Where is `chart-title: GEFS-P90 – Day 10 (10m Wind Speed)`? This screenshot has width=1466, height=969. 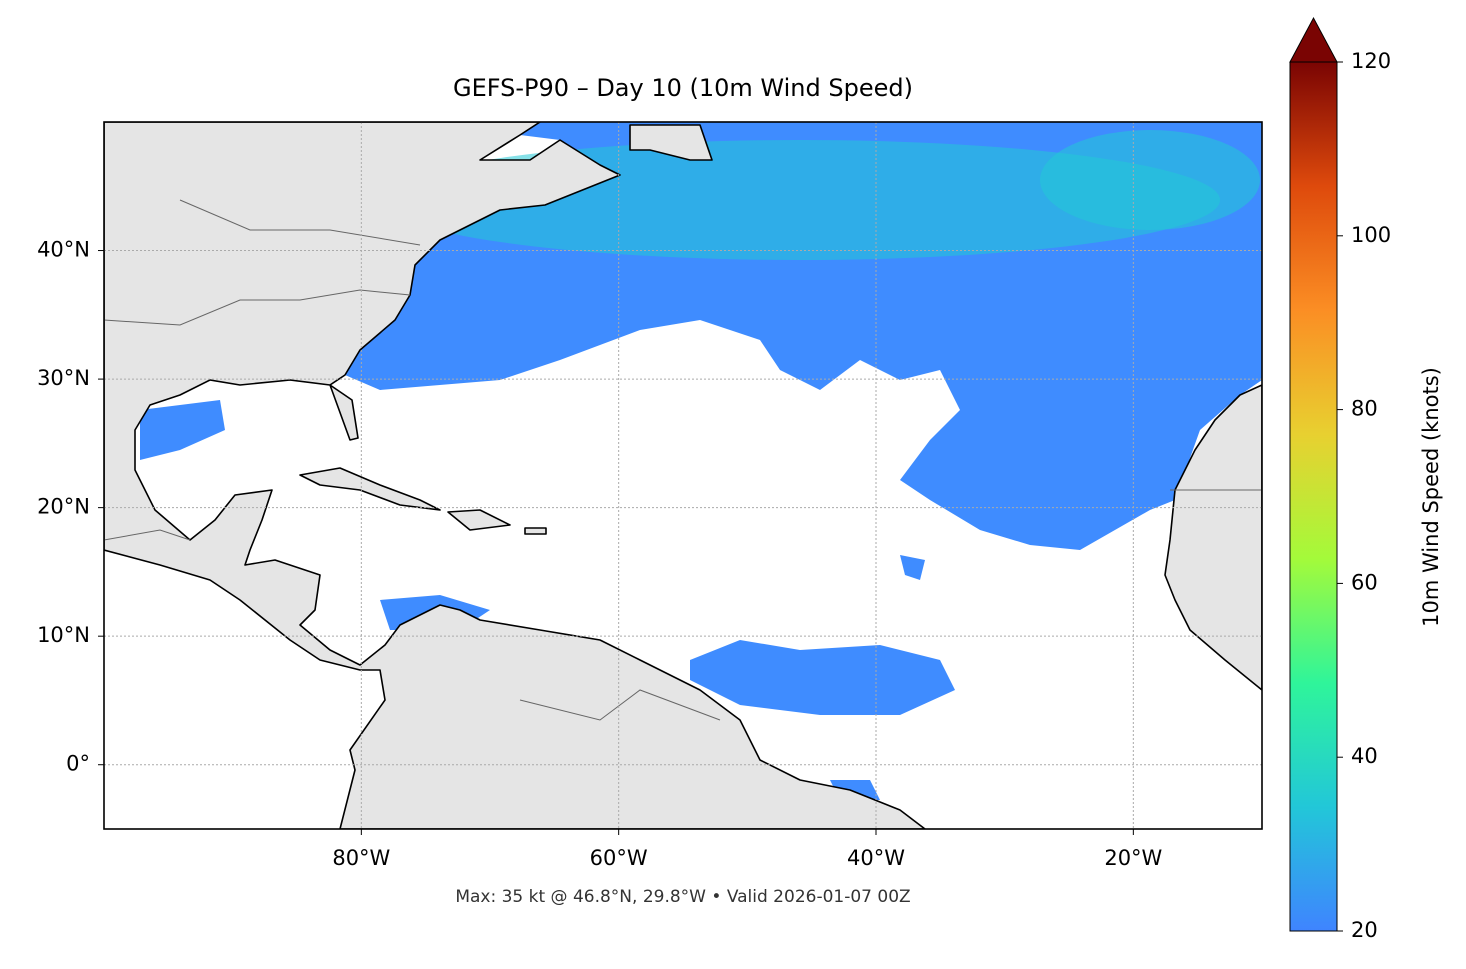
chart-title: GEFS-P90 – Day 10 (10m Wind Speed) is located at coordinates (683, 88).